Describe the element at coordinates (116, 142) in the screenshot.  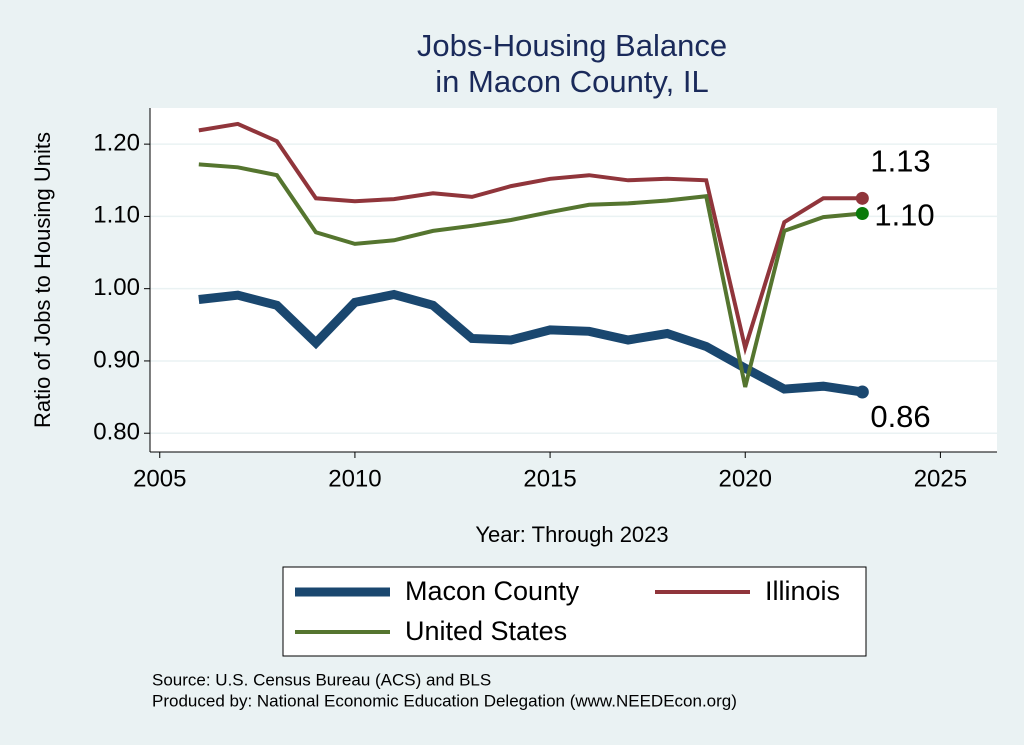
I see `y-tick-label: 1.20` at that location.